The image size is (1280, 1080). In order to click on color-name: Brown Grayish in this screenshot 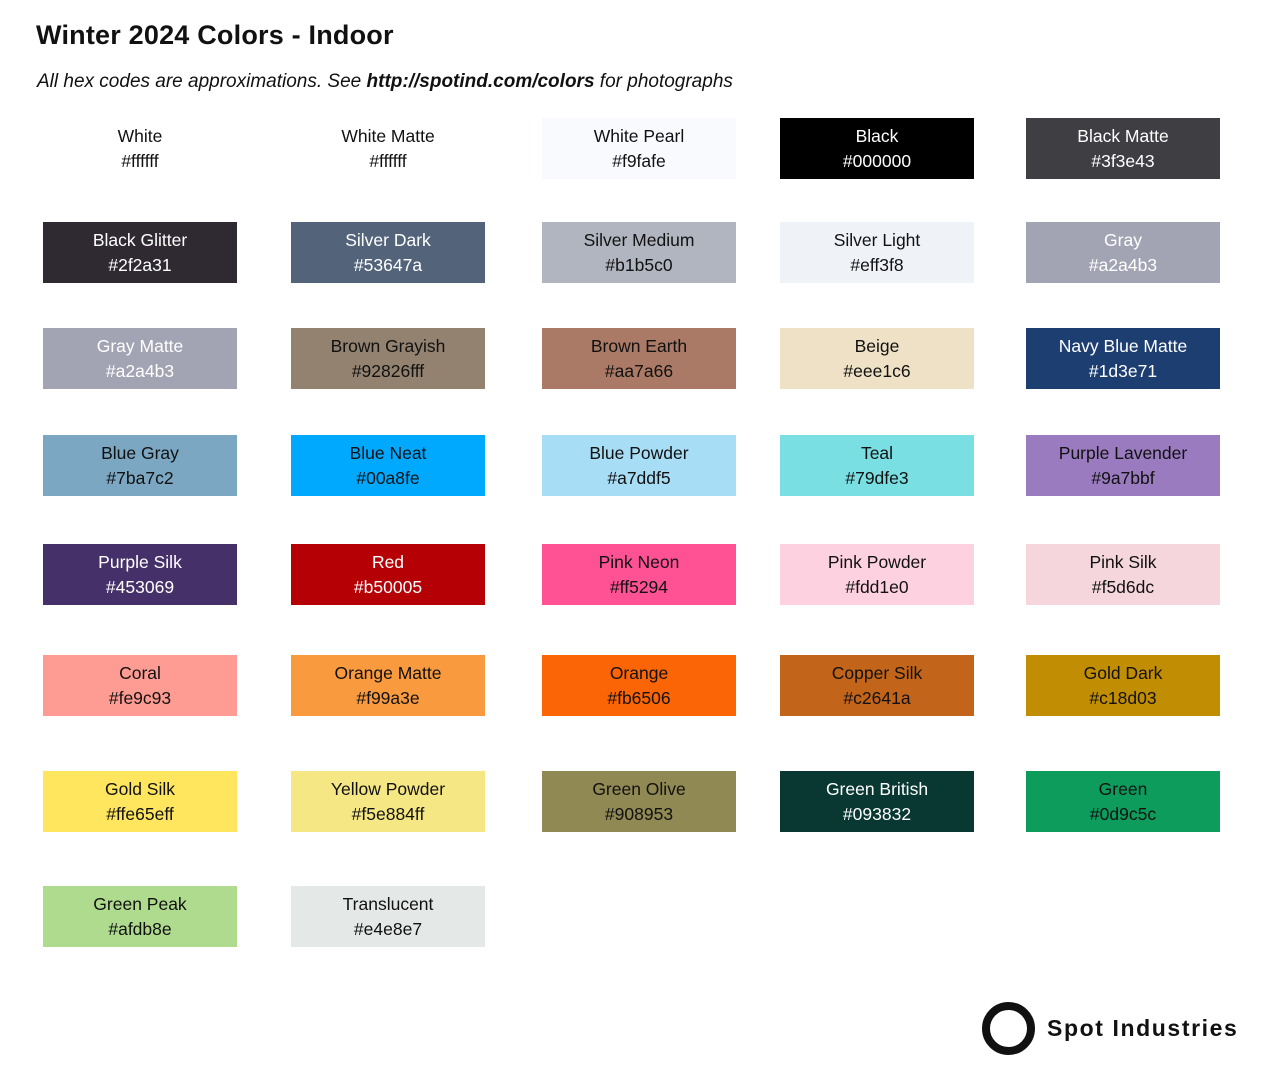, I will do `click(388, 345)`.